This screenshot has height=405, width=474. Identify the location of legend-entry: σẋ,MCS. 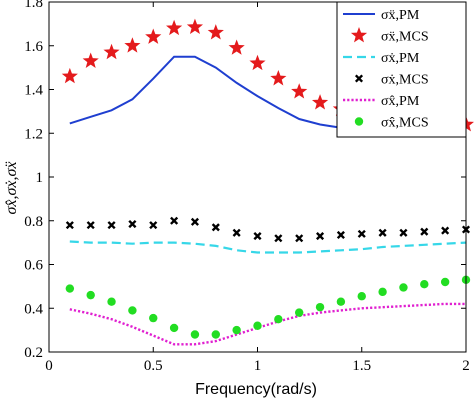
(391, 80).